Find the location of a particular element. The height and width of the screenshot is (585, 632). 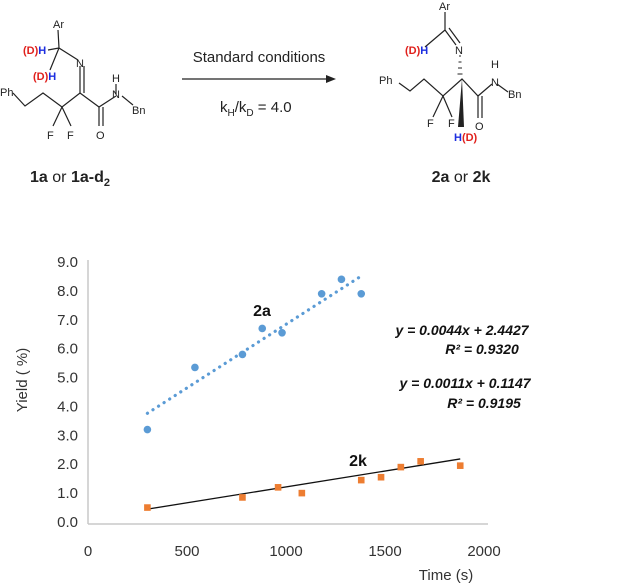

series-label-2k: 2k is located at coordinates (358, 461).